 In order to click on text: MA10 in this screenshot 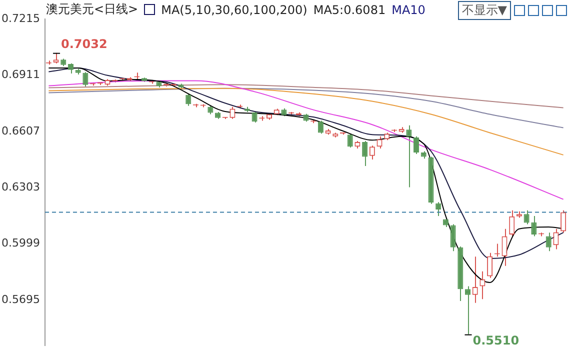, I will do `click(409, 9)`.